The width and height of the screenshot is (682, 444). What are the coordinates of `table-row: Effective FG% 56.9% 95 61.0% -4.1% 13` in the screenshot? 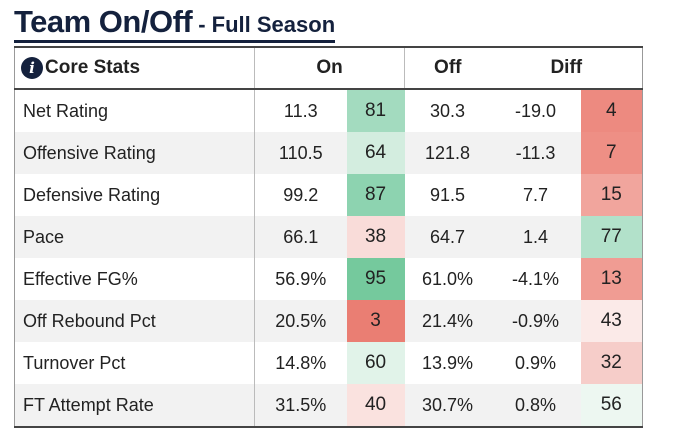 It's located at (329, 279).